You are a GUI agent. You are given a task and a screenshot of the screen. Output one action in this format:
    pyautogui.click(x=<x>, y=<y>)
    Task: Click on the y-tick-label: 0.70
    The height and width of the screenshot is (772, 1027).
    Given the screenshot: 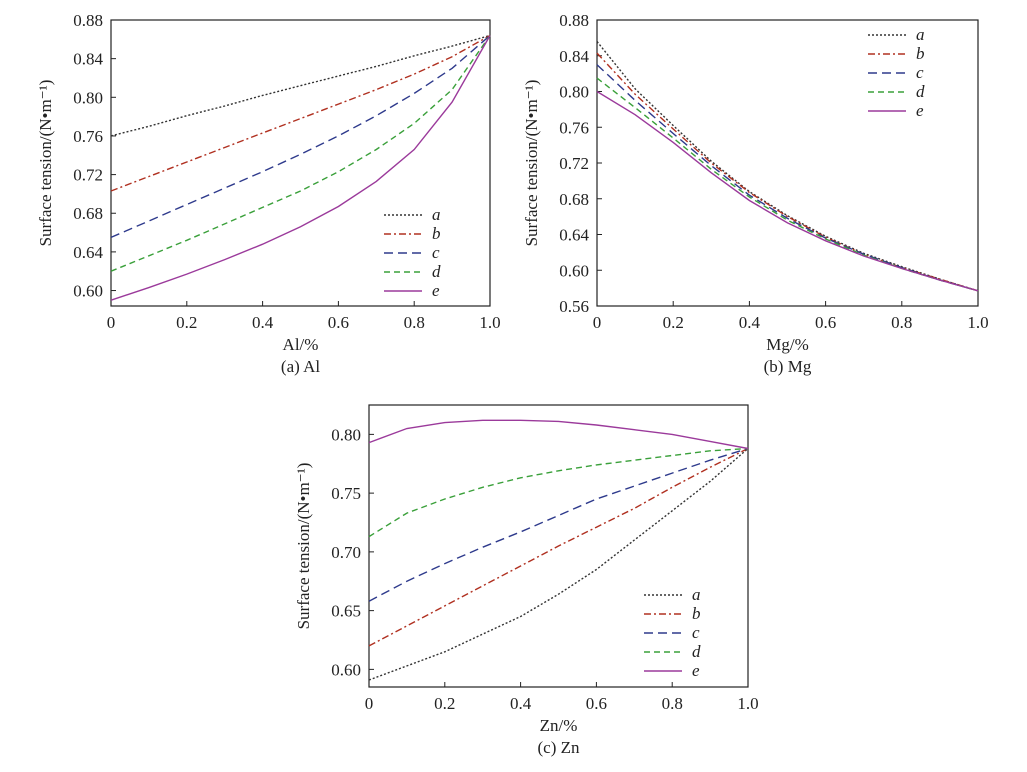 What is the action you would take?
    pyautogui.click(x=346, y=552)
    